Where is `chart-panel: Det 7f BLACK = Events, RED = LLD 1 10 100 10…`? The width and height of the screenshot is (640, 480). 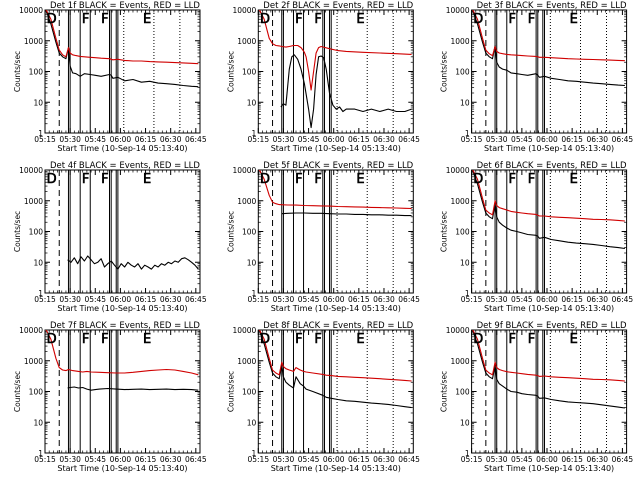 chart-panel: Det 7f BLACK = Events, RED = LLD 1 10 100 10… is located at coordinates (110, 397).